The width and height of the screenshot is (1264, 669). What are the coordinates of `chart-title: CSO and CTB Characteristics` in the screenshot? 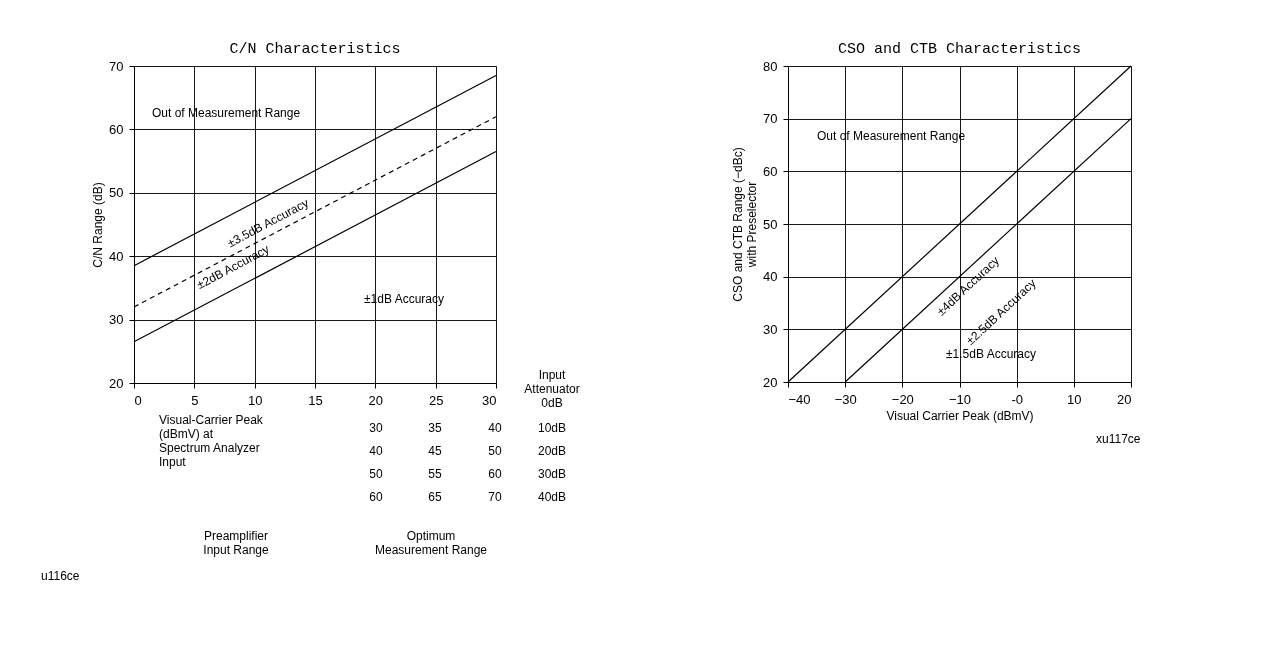 It's located at (959, 49).